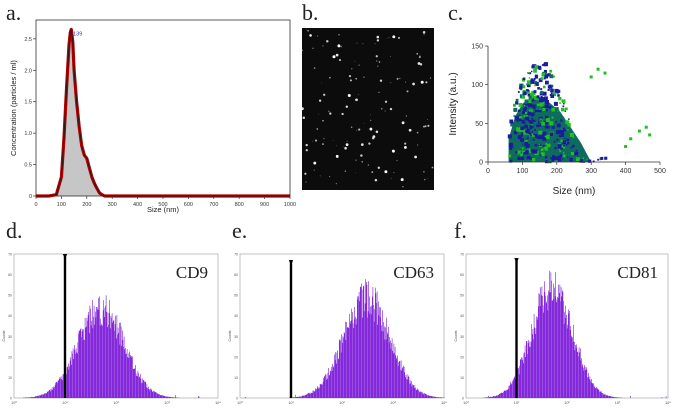  I want to click on y-tick-label: 2.0, so click(28, 71).